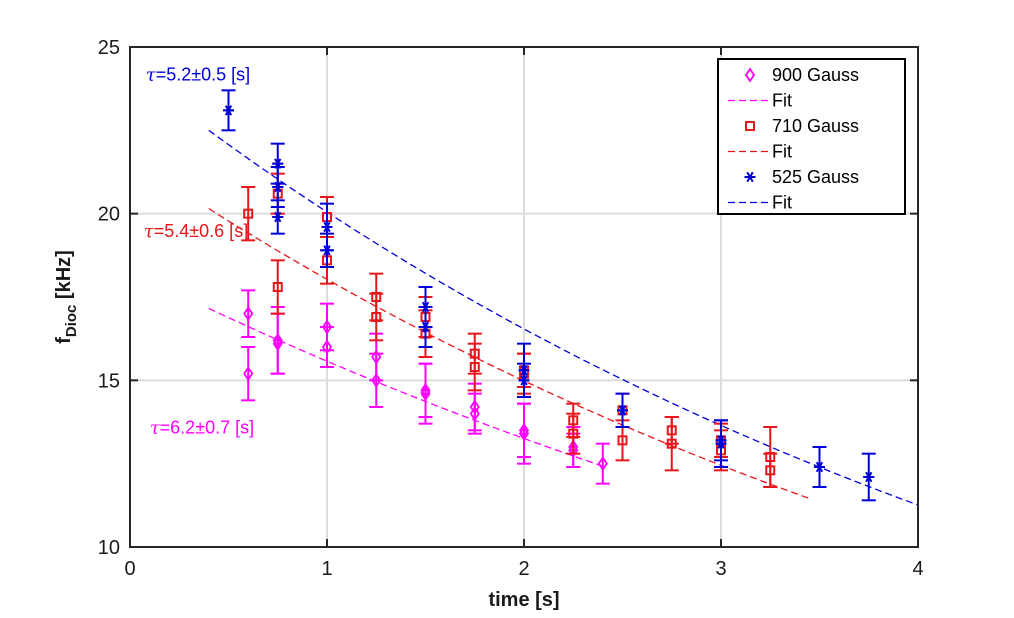 Image resolution: width=1014 pixels, height=618 pixels. I want to click on y-axis-label-sub: Dioc, so click(71, 321).